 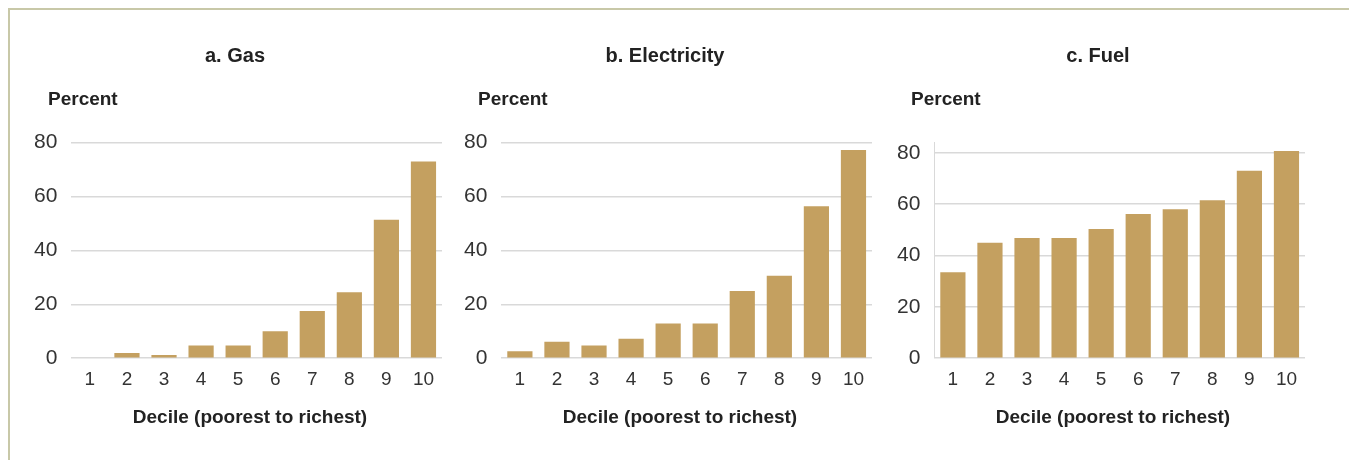 What do you see at coordinates (234, 55) in the screenshot?
I see `chart-title: a. Gas` at bounding box center [234, 55].